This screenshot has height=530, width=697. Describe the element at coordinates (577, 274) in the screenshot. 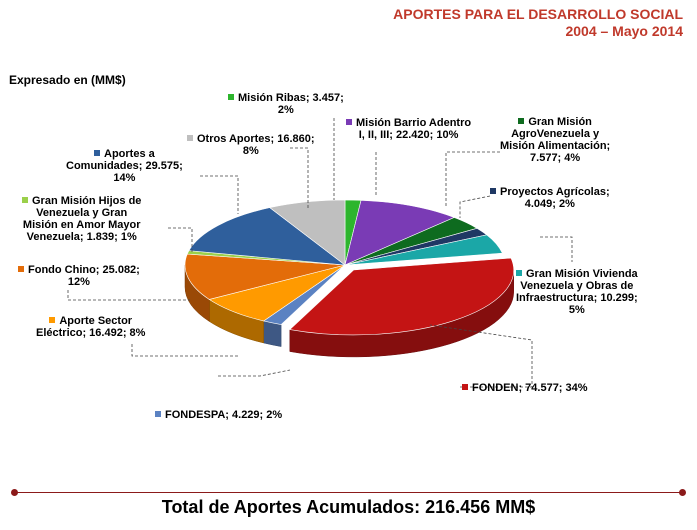

I see `slice-label-line: Gran Misión Vivienda` at that location.